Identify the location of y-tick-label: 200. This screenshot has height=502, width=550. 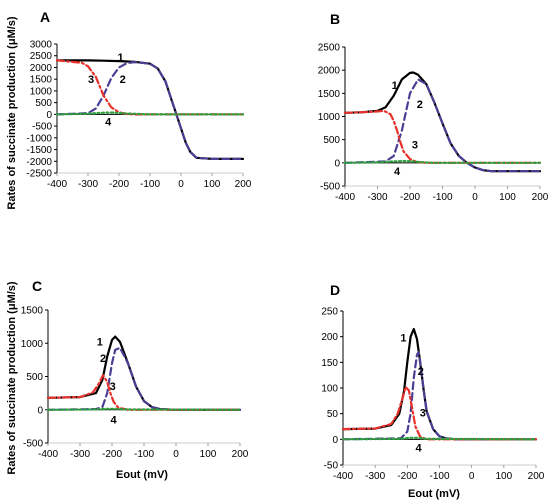
(329, 337).